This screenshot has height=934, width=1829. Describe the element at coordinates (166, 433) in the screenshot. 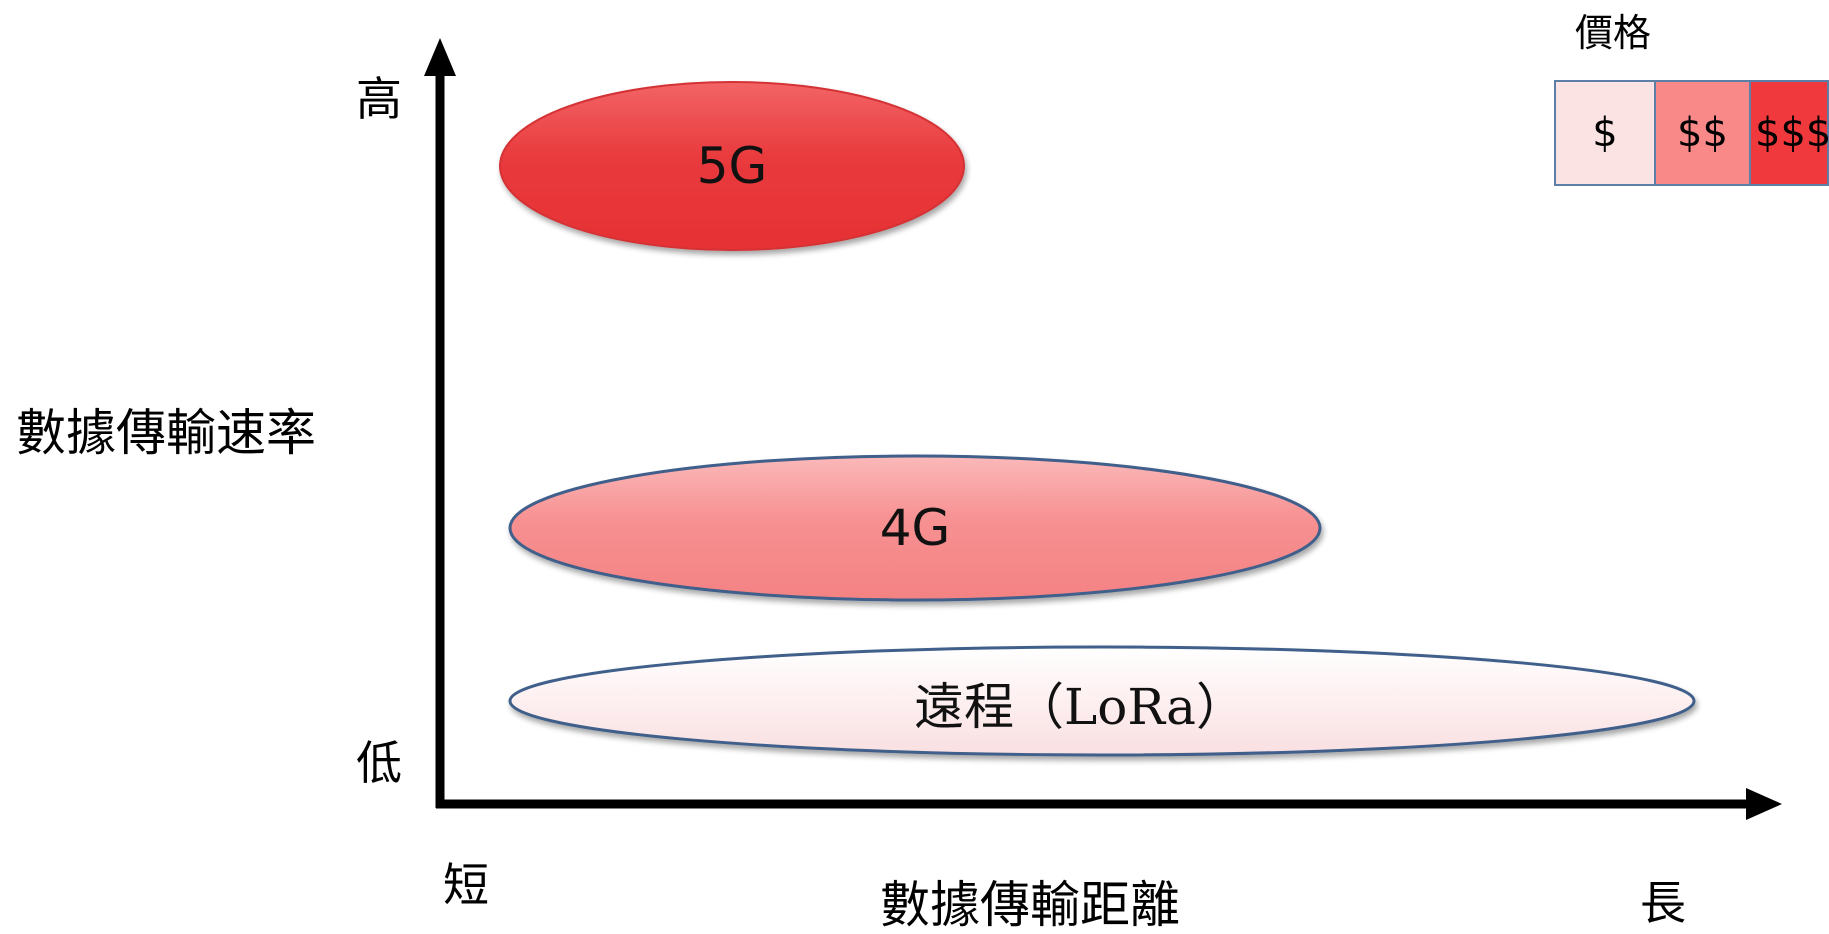

I see `y-axis-title: 數據傳輸速率` at that location.